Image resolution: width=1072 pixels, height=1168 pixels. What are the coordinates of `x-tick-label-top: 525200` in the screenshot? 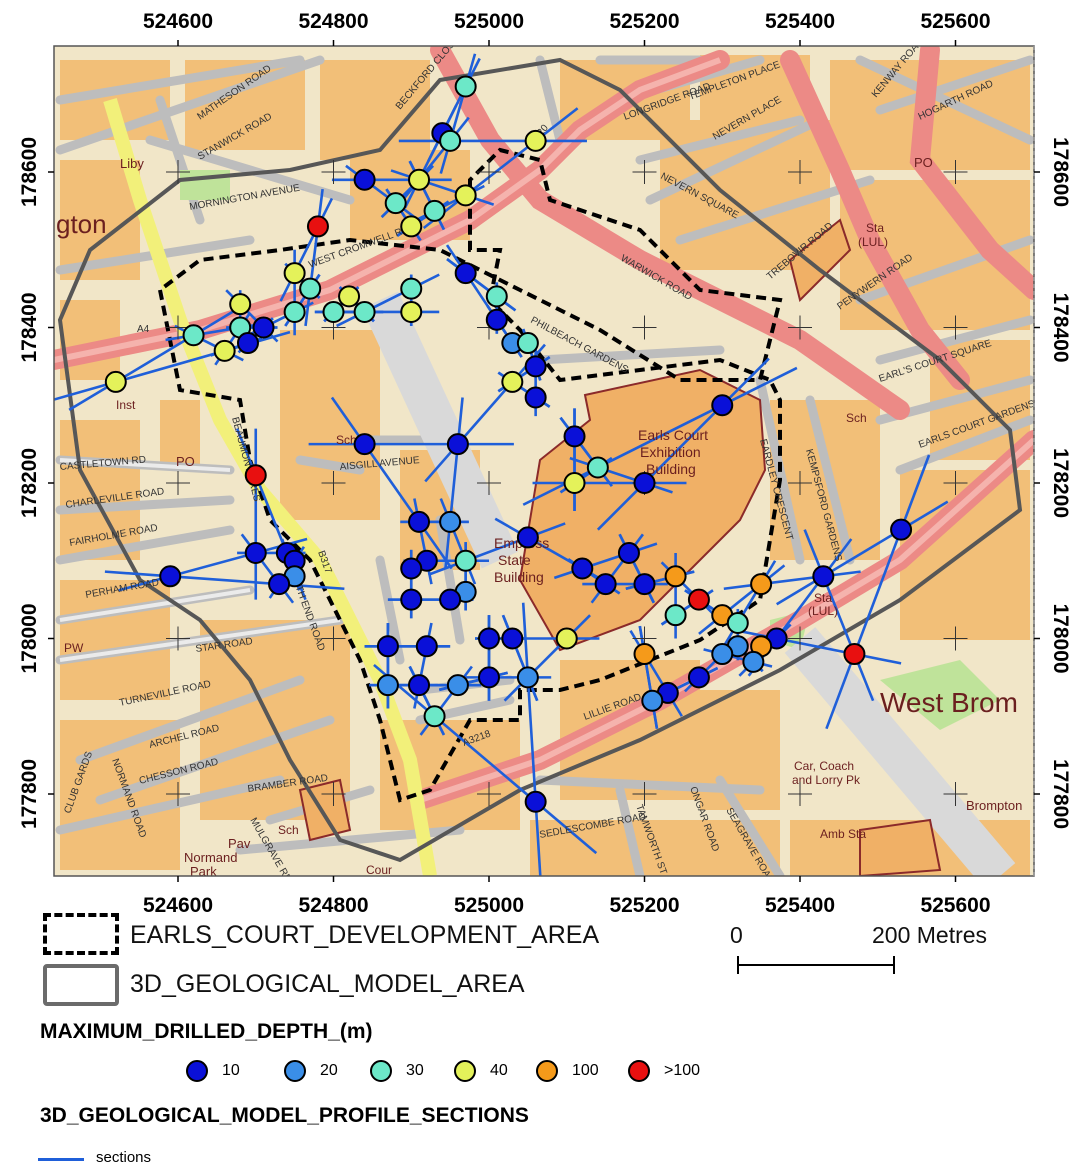 It's located at (644, 21).